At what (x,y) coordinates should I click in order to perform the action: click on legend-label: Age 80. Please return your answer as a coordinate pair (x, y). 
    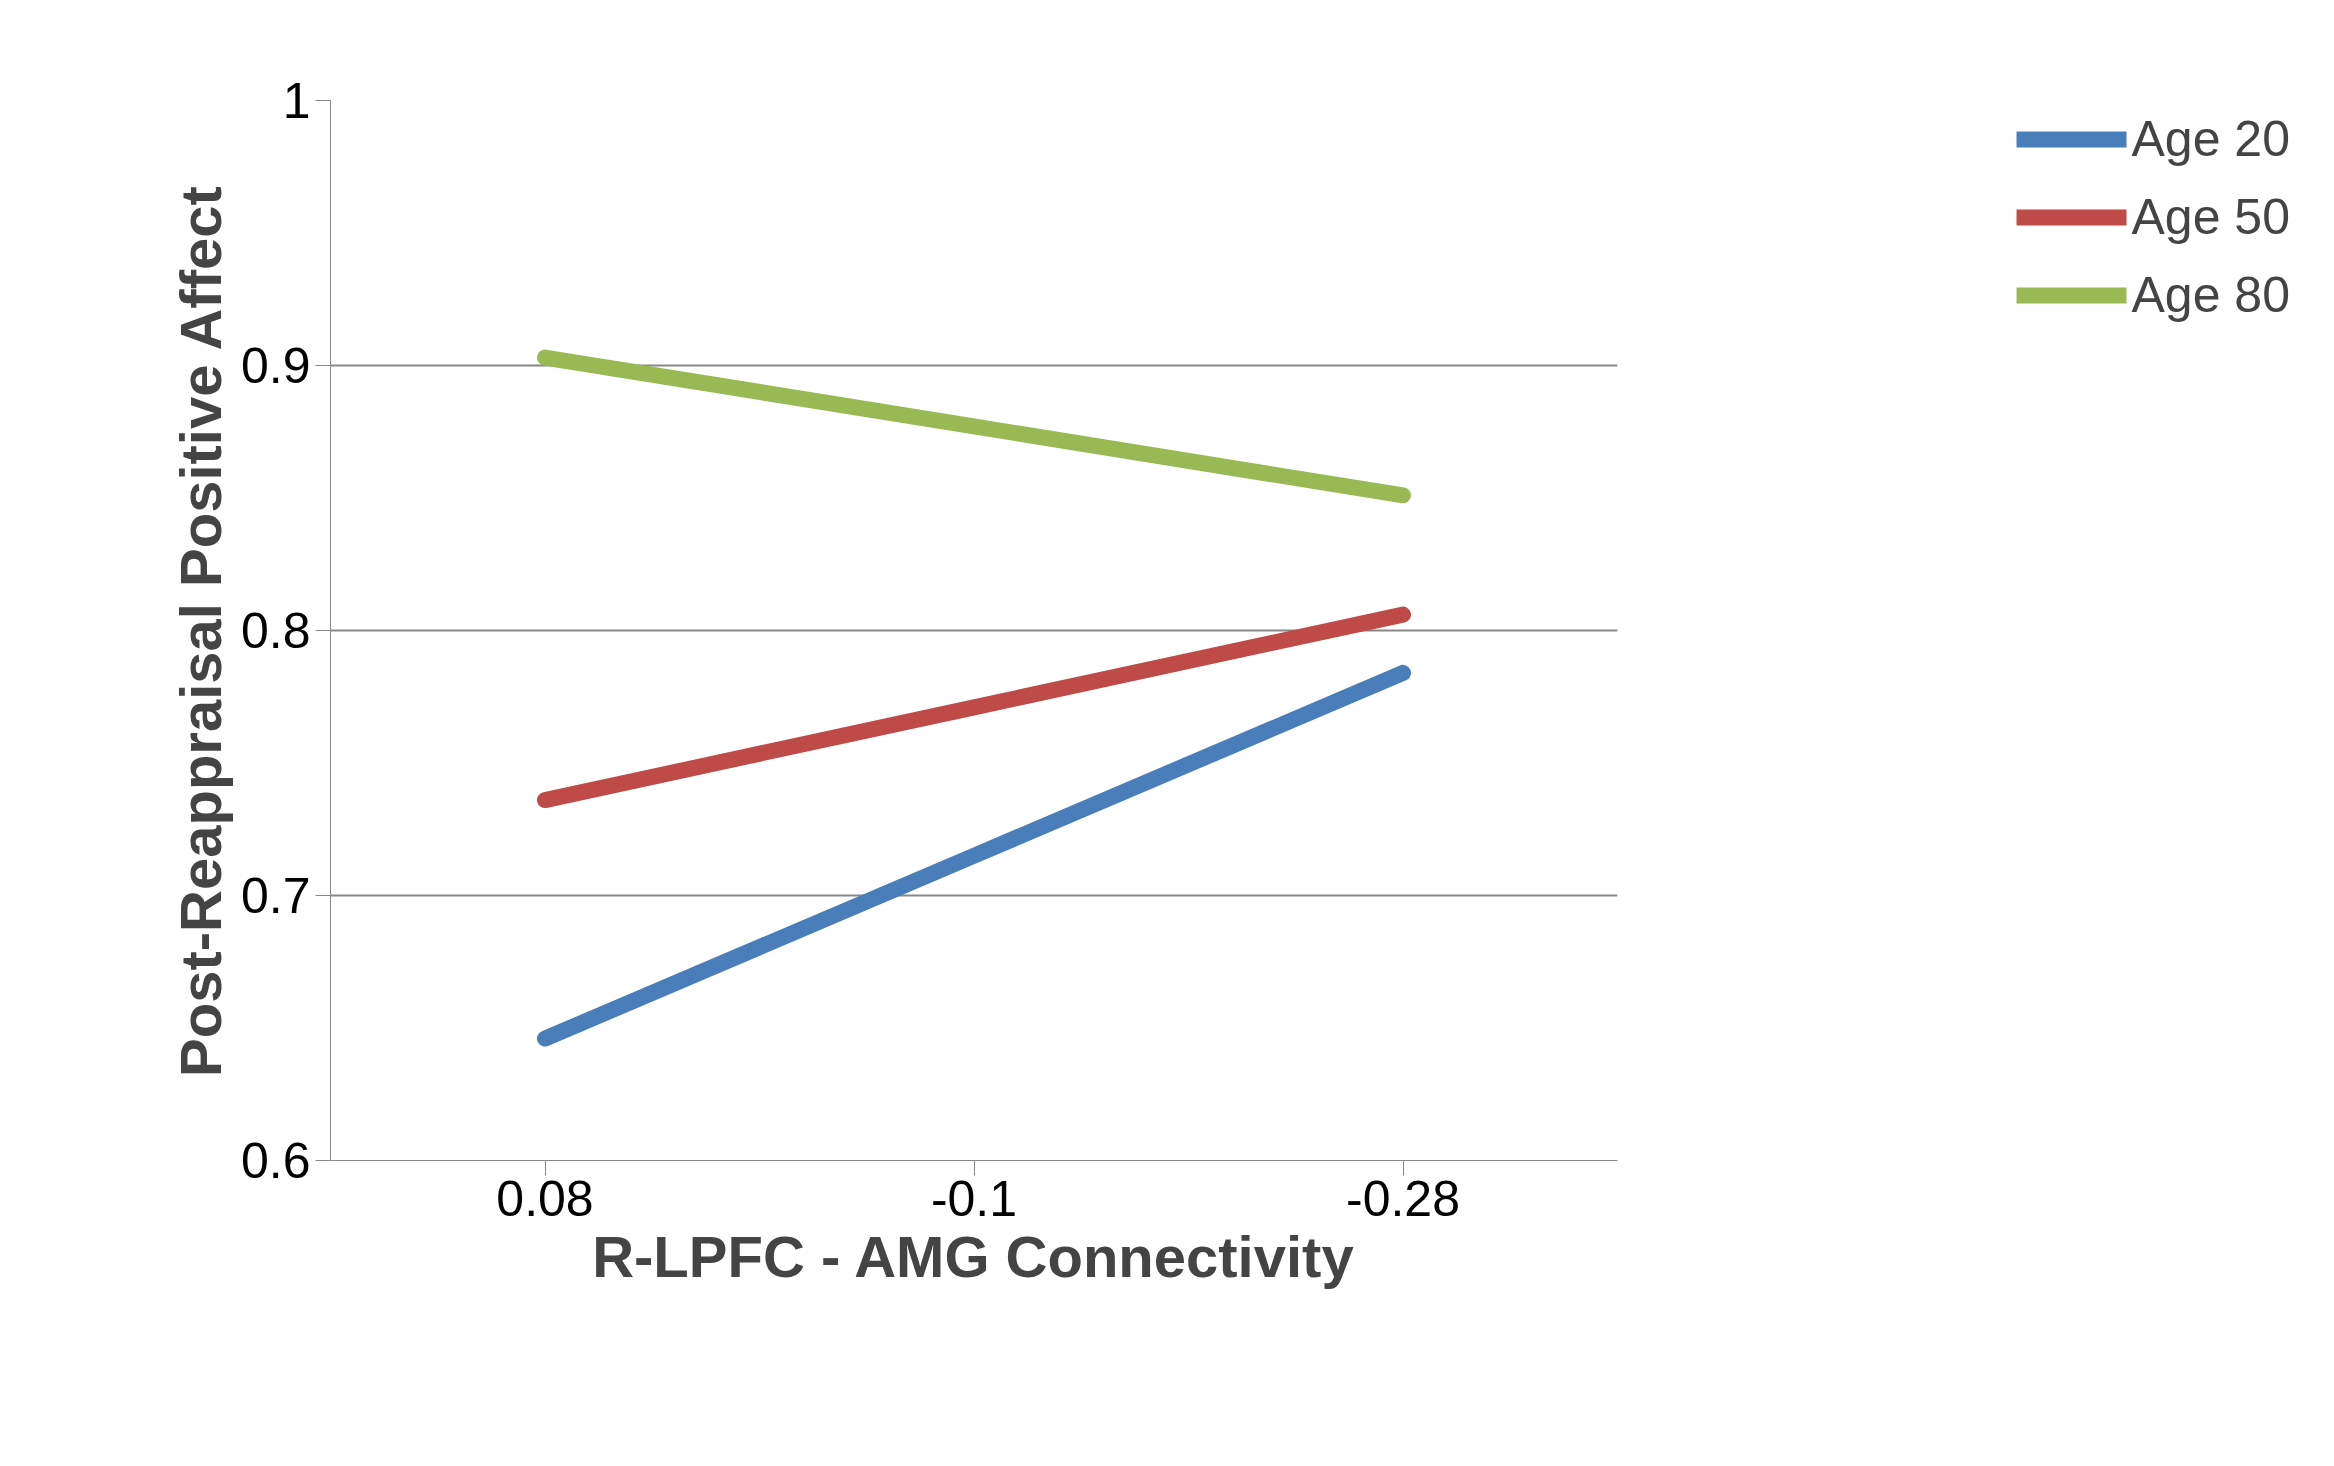
    Looking at the image, I should click on (2210, 295).